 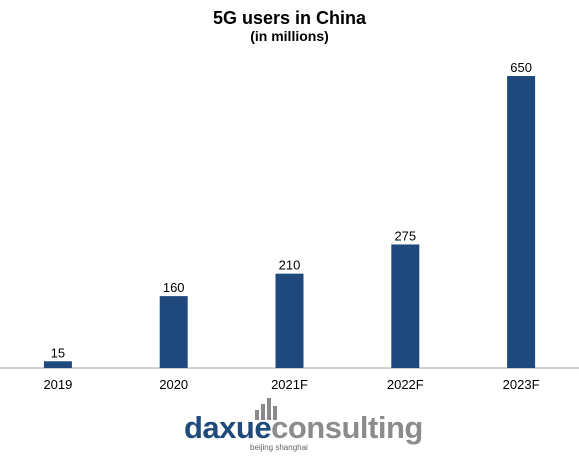 What do you see at coordinates (521, 384) in the screenshot?
I see `x-tick-label: 2023F` at bounding box center [521, 384].